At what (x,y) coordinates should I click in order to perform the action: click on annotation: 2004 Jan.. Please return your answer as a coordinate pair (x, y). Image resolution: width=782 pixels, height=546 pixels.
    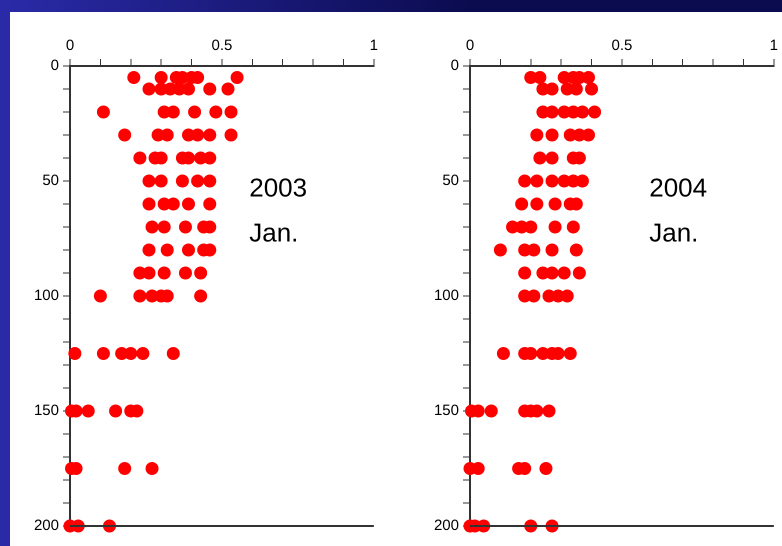
    Looking at the image, I should click on (678, 210).